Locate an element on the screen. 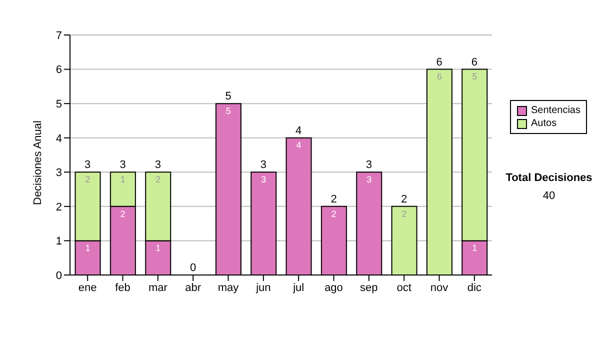 This screenshot has width=600, height=340. total-label: 4 is located at coordinates (299, 130).